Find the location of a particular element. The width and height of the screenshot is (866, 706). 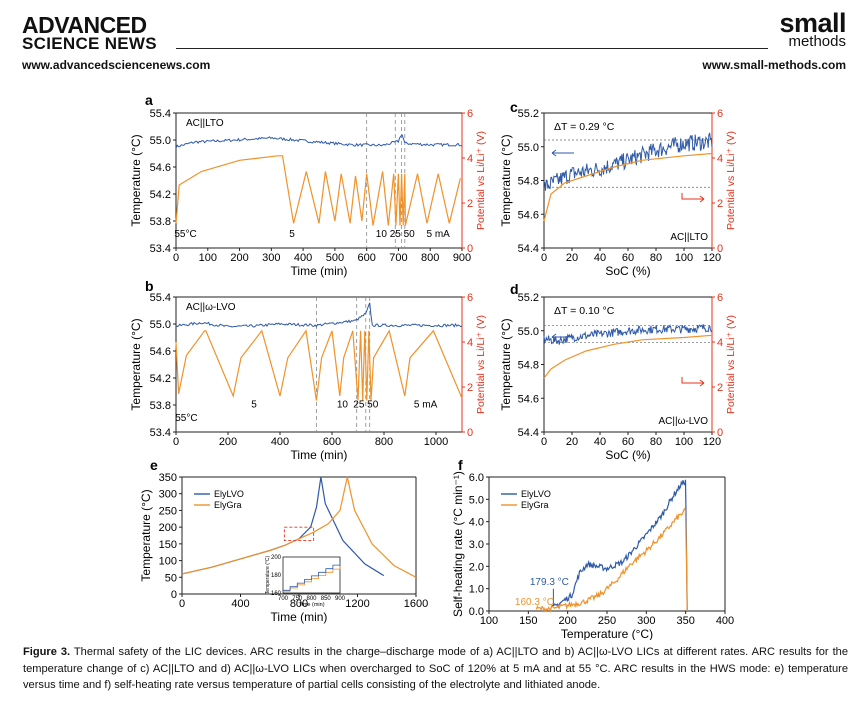

x-tick-label: 900 is located at coordinates (462, 258).